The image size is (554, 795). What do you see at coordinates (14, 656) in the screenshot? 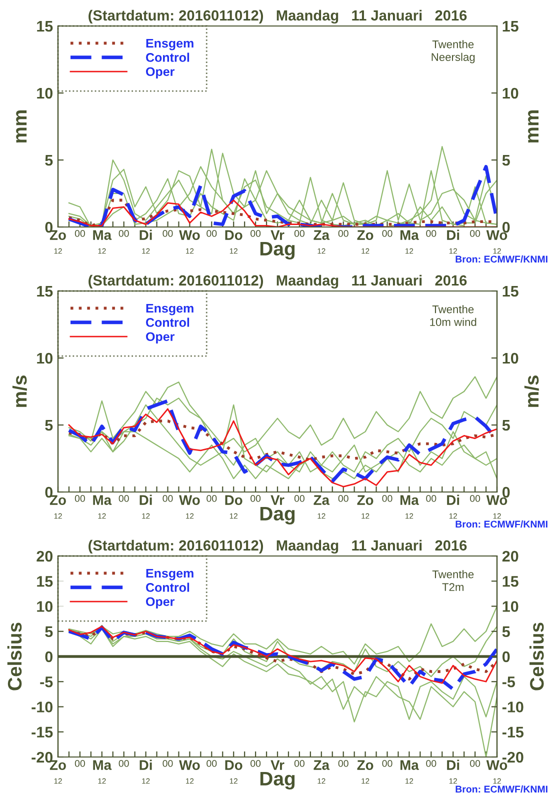
I see `y-axis-title: Celsius` at bounding box center [14, 656].